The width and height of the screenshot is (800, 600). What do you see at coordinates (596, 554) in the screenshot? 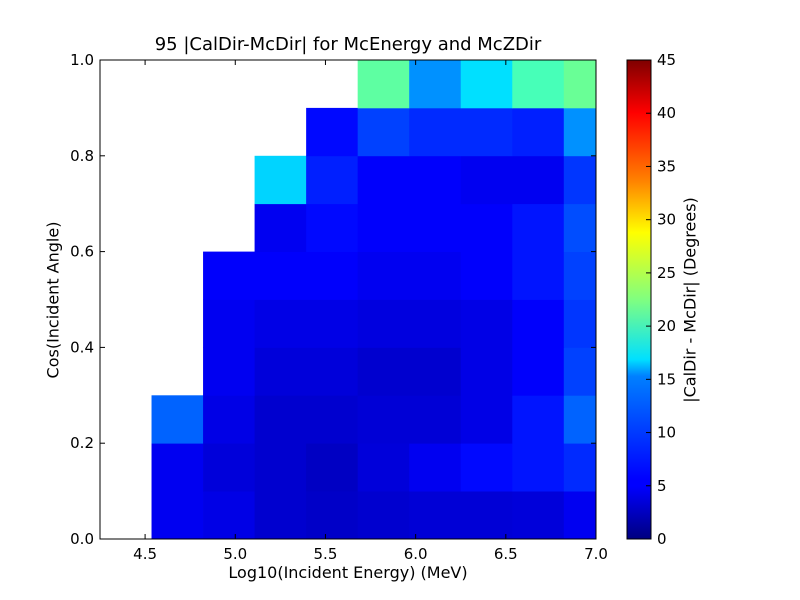
I see `x-tick-label: 7.0` at bounding box center [596, 554].